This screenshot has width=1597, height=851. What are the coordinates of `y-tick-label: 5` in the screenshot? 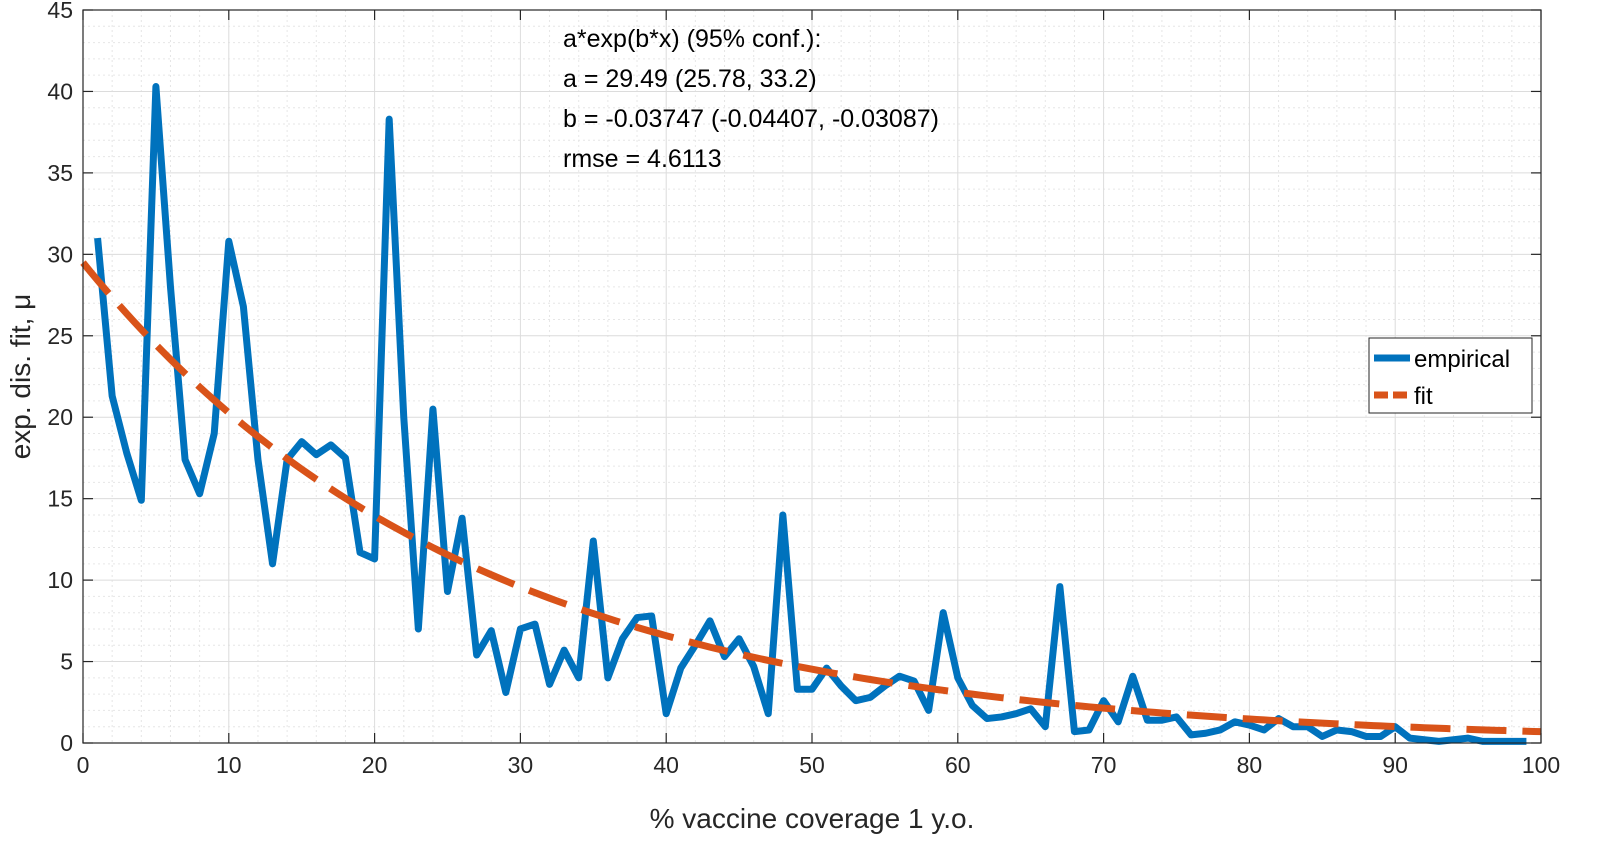 It's located at (66, 662).